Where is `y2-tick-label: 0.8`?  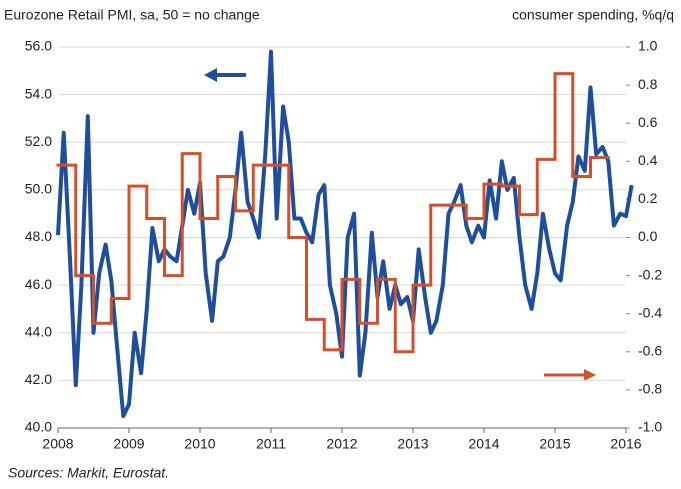 y2-tick-label: 0.8 is located at coordinates (648, 84).